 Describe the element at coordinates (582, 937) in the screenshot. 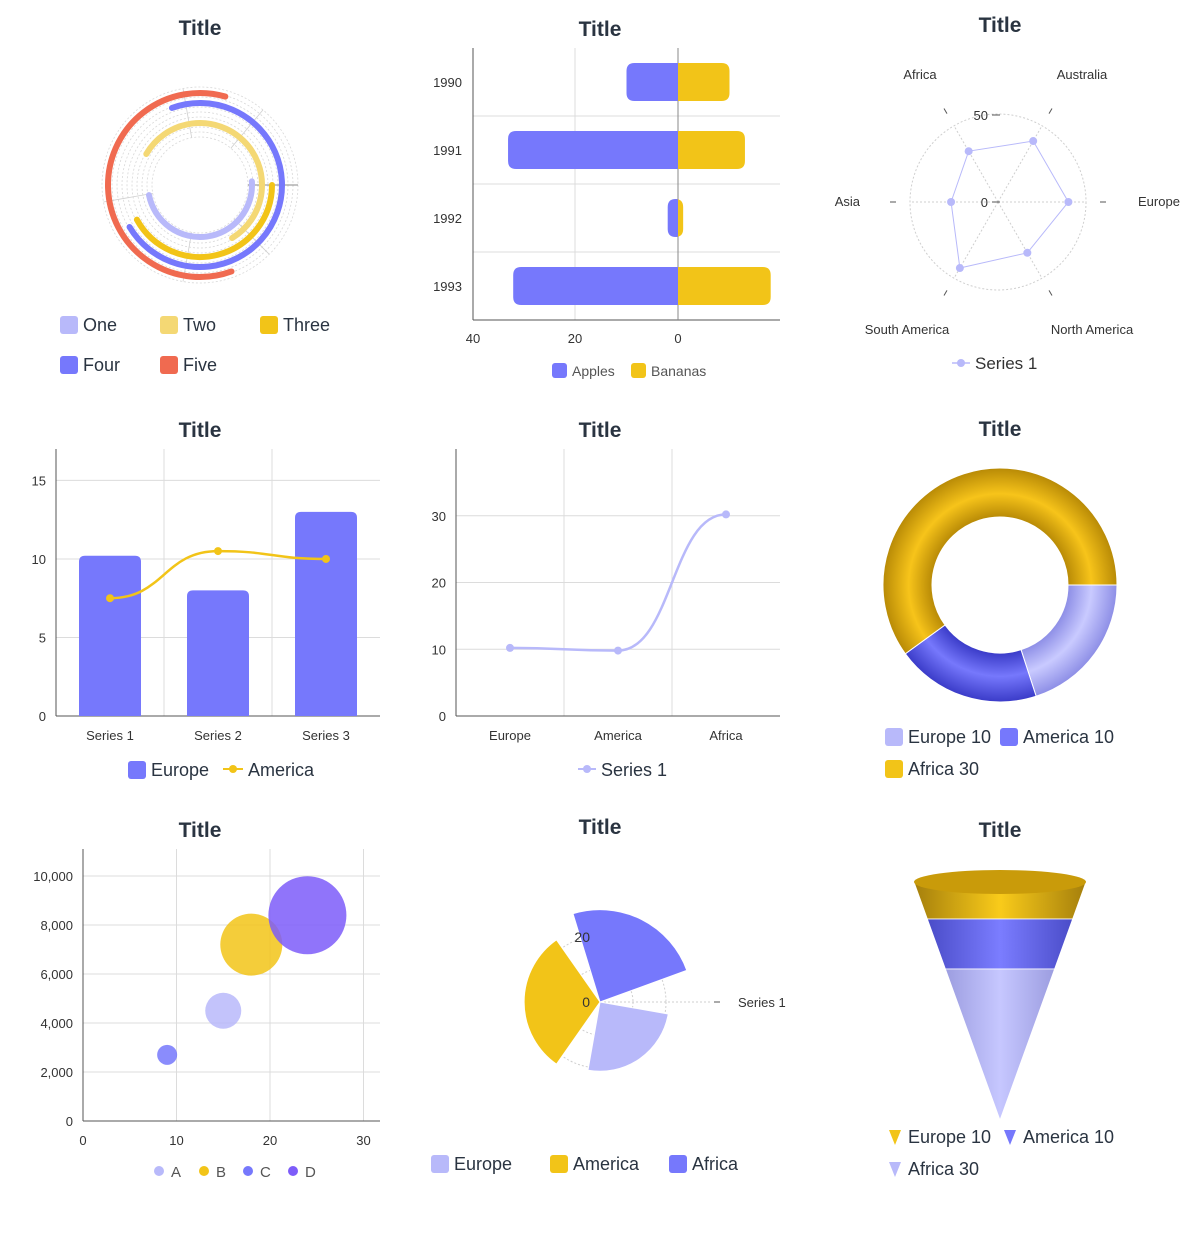

I see `polar-tick-label: 20` at that location.